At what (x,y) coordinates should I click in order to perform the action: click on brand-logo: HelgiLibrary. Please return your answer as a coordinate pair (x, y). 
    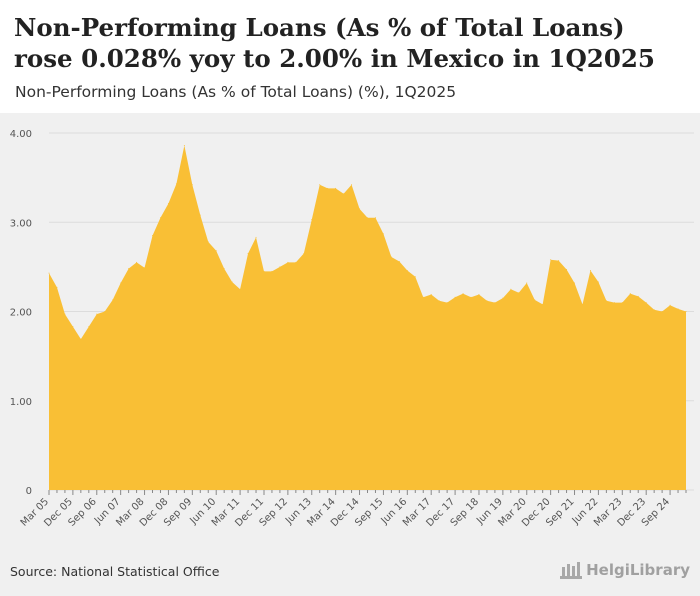
    Looking at the image, I should click on (625, 570).